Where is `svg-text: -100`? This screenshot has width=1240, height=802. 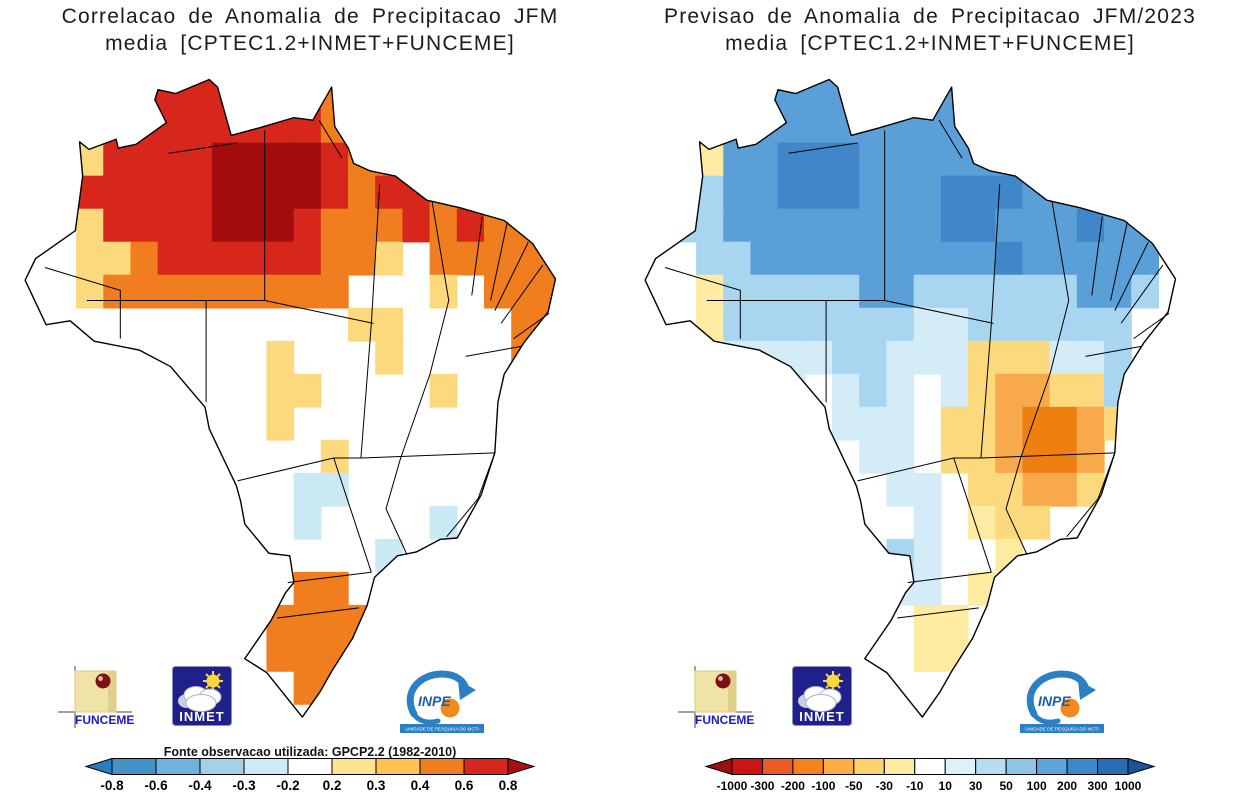
svg-text: -100 is located at coordinates (823, 786).